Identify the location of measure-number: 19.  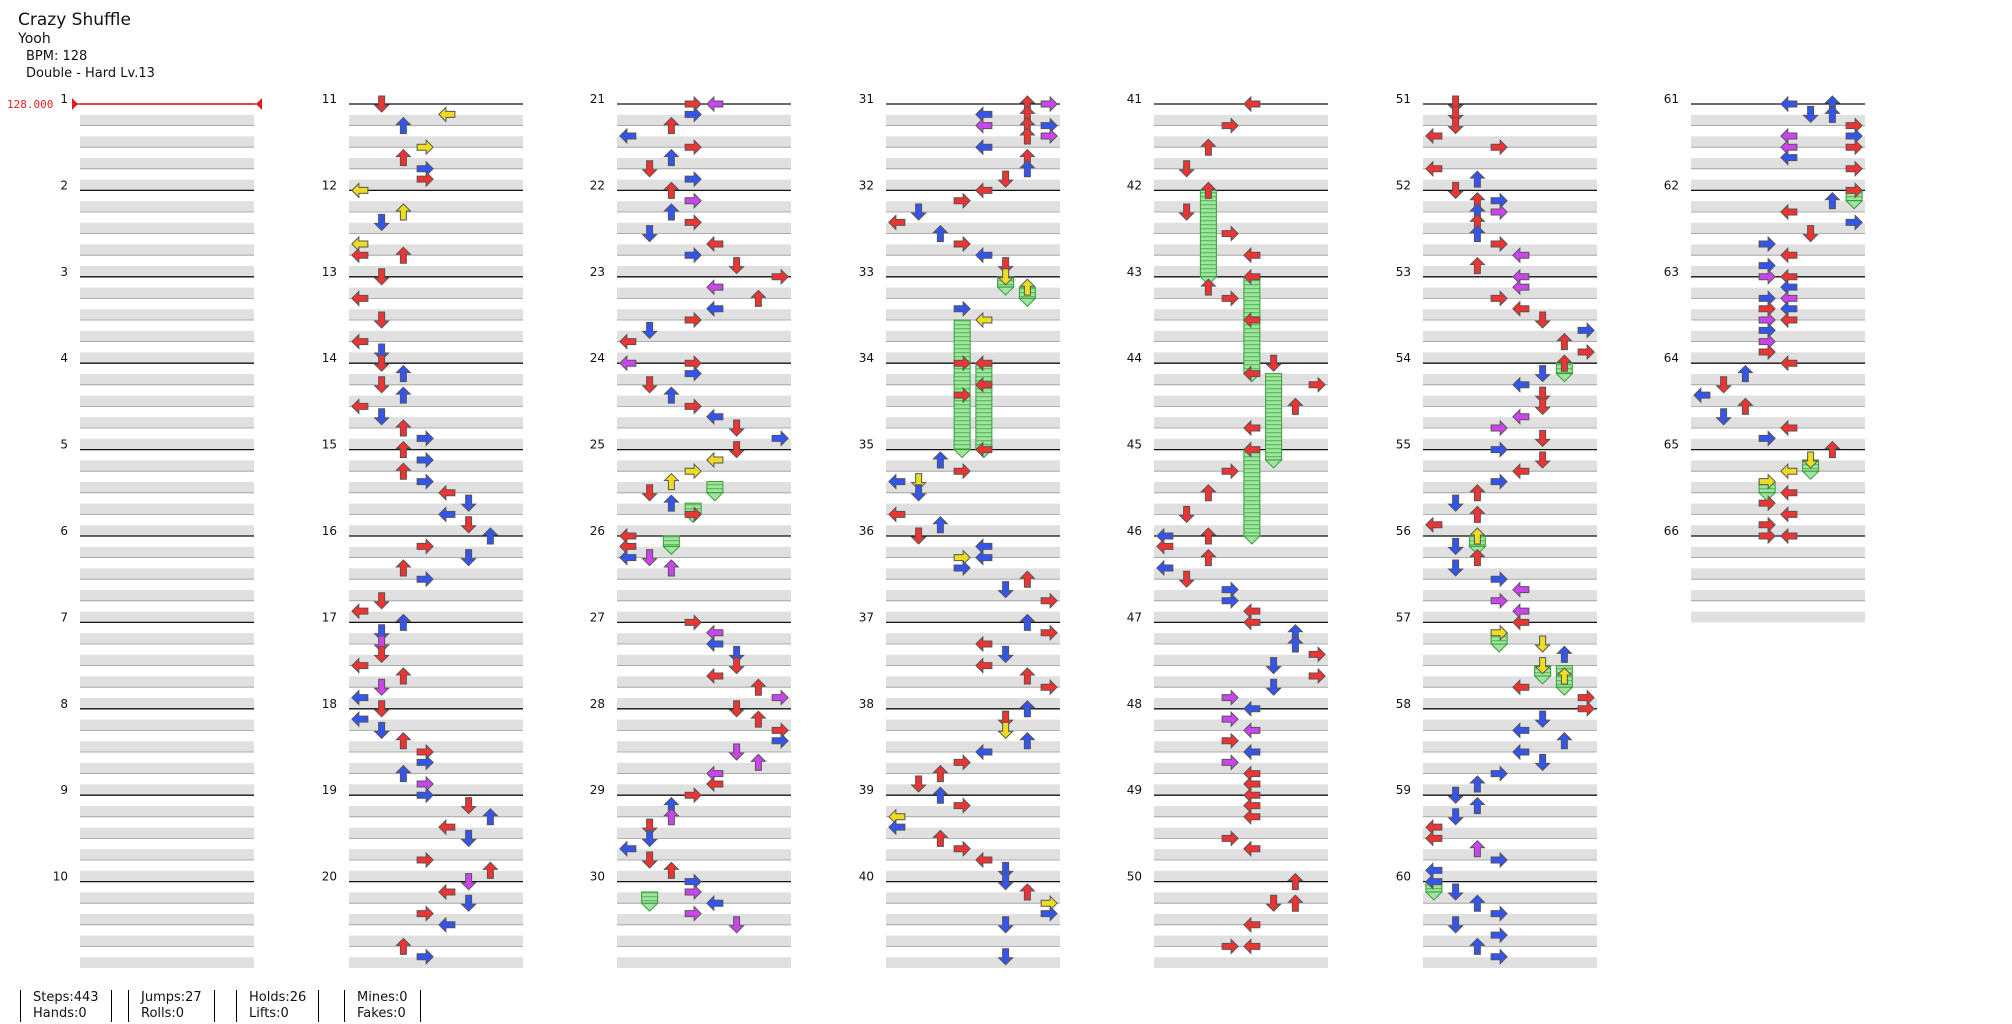
(329, 790).